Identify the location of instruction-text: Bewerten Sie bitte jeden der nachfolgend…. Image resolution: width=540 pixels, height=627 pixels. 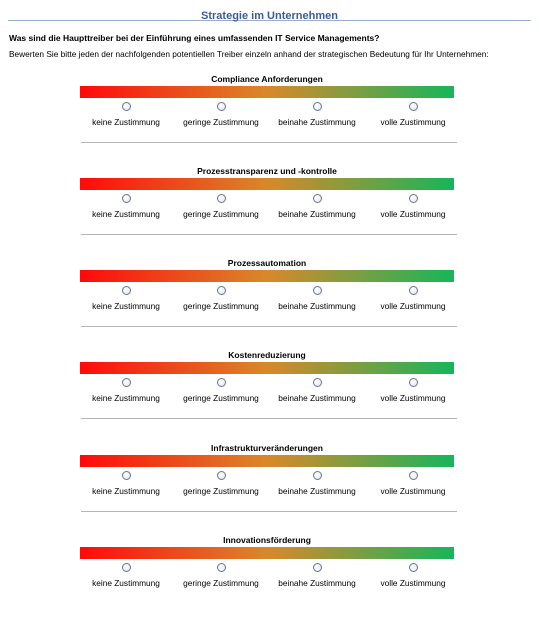
(249, 54).